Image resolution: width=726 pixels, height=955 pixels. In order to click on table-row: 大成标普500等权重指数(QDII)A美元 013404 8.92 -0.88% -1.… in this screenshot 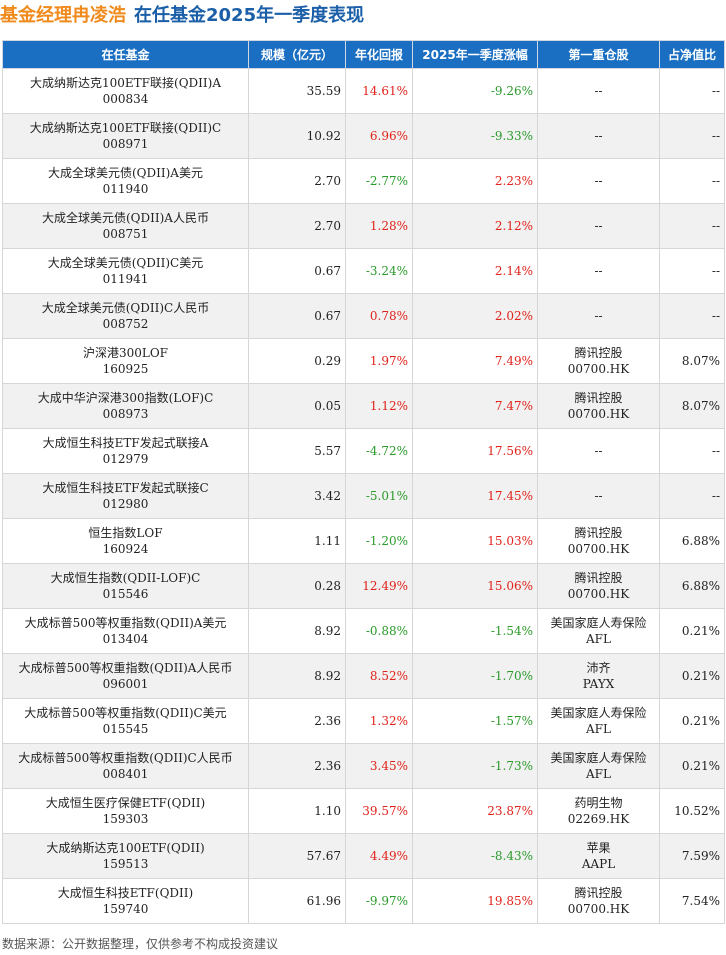, I will do `click(363, 631)`.